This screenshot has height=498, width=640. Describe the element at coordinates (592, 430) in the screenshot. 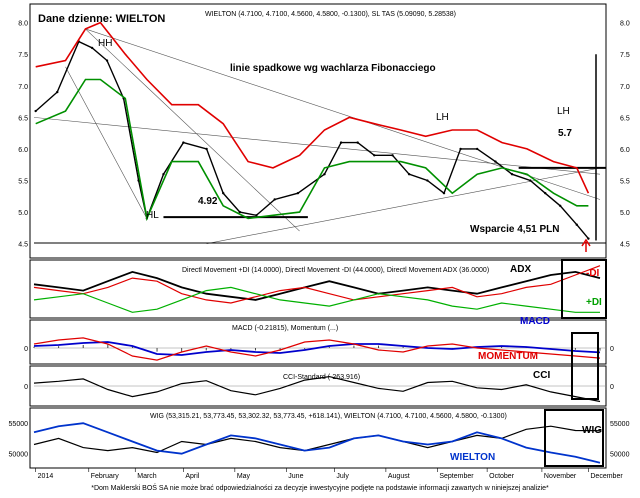

I see `label-wig: WIG` at that location.